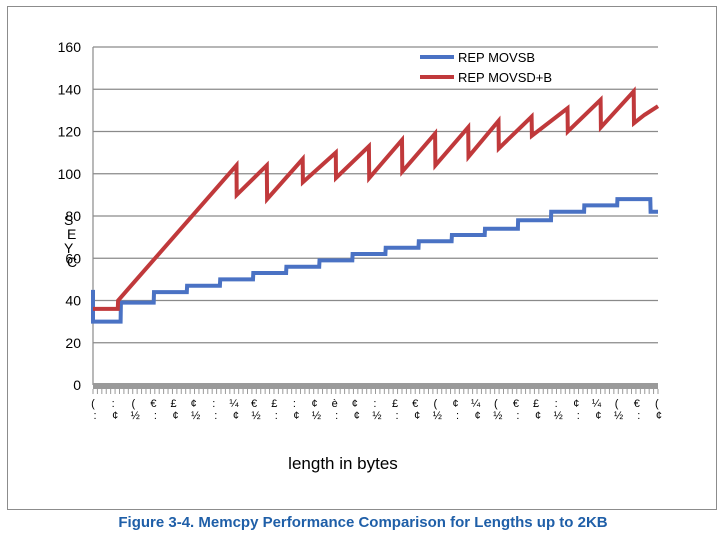 The width and height of the screenshot is (726, 544). I want to click on y-tick-label: 140, so click(70, 89).